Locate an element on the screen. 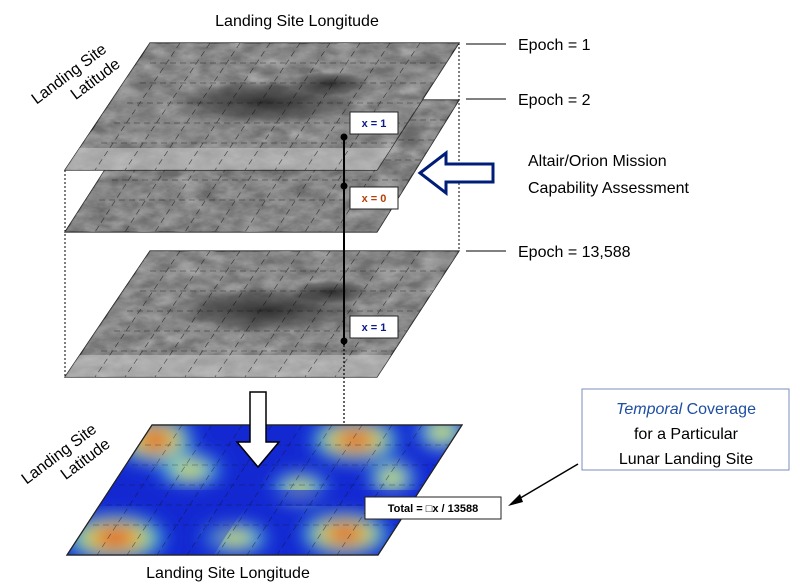 Image resolution: width=793 pixels, height=584 pixels. bottom-longitude-label: Landing Site Longitude is located at coordinates (228, 573).